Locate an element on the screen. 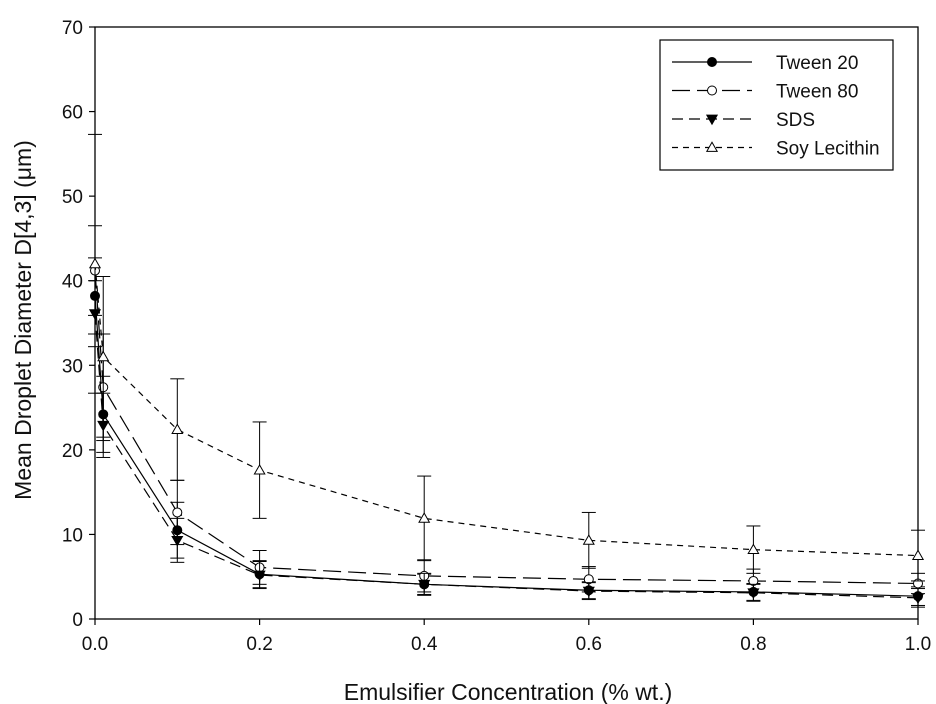  y-tick-label: 0 is located at coordinates (77, 620).